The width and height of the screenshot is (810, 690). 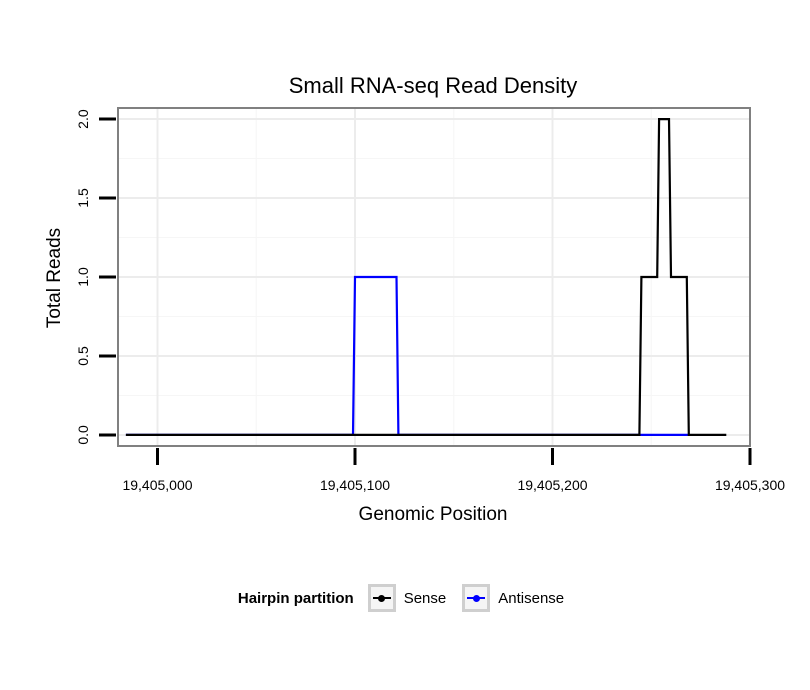 I want to click on y-axis-title: Total Reads, so click(x=54, y=278).